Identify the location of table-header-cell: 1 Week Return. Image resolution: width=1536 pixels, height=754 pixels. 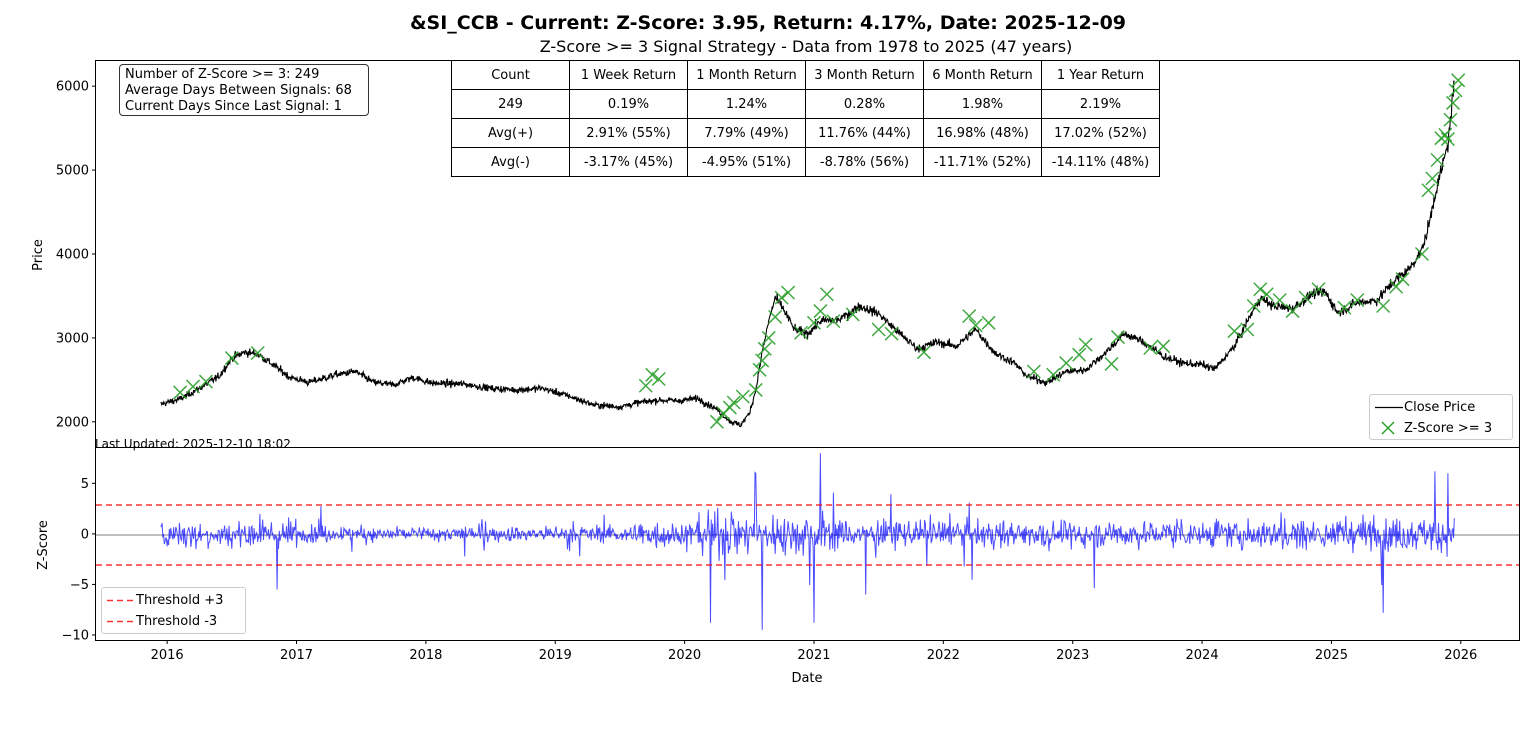
(628, 75).